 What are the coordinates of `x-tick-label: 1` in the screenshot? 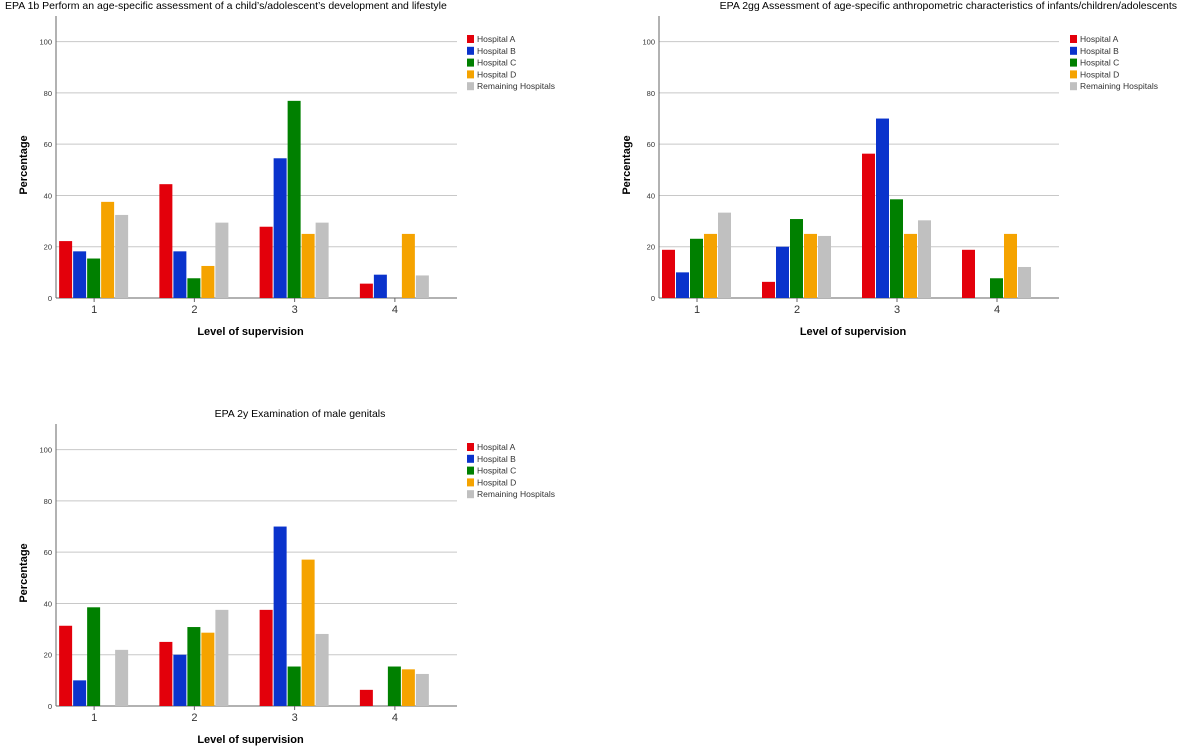 It's located at (697, 310).